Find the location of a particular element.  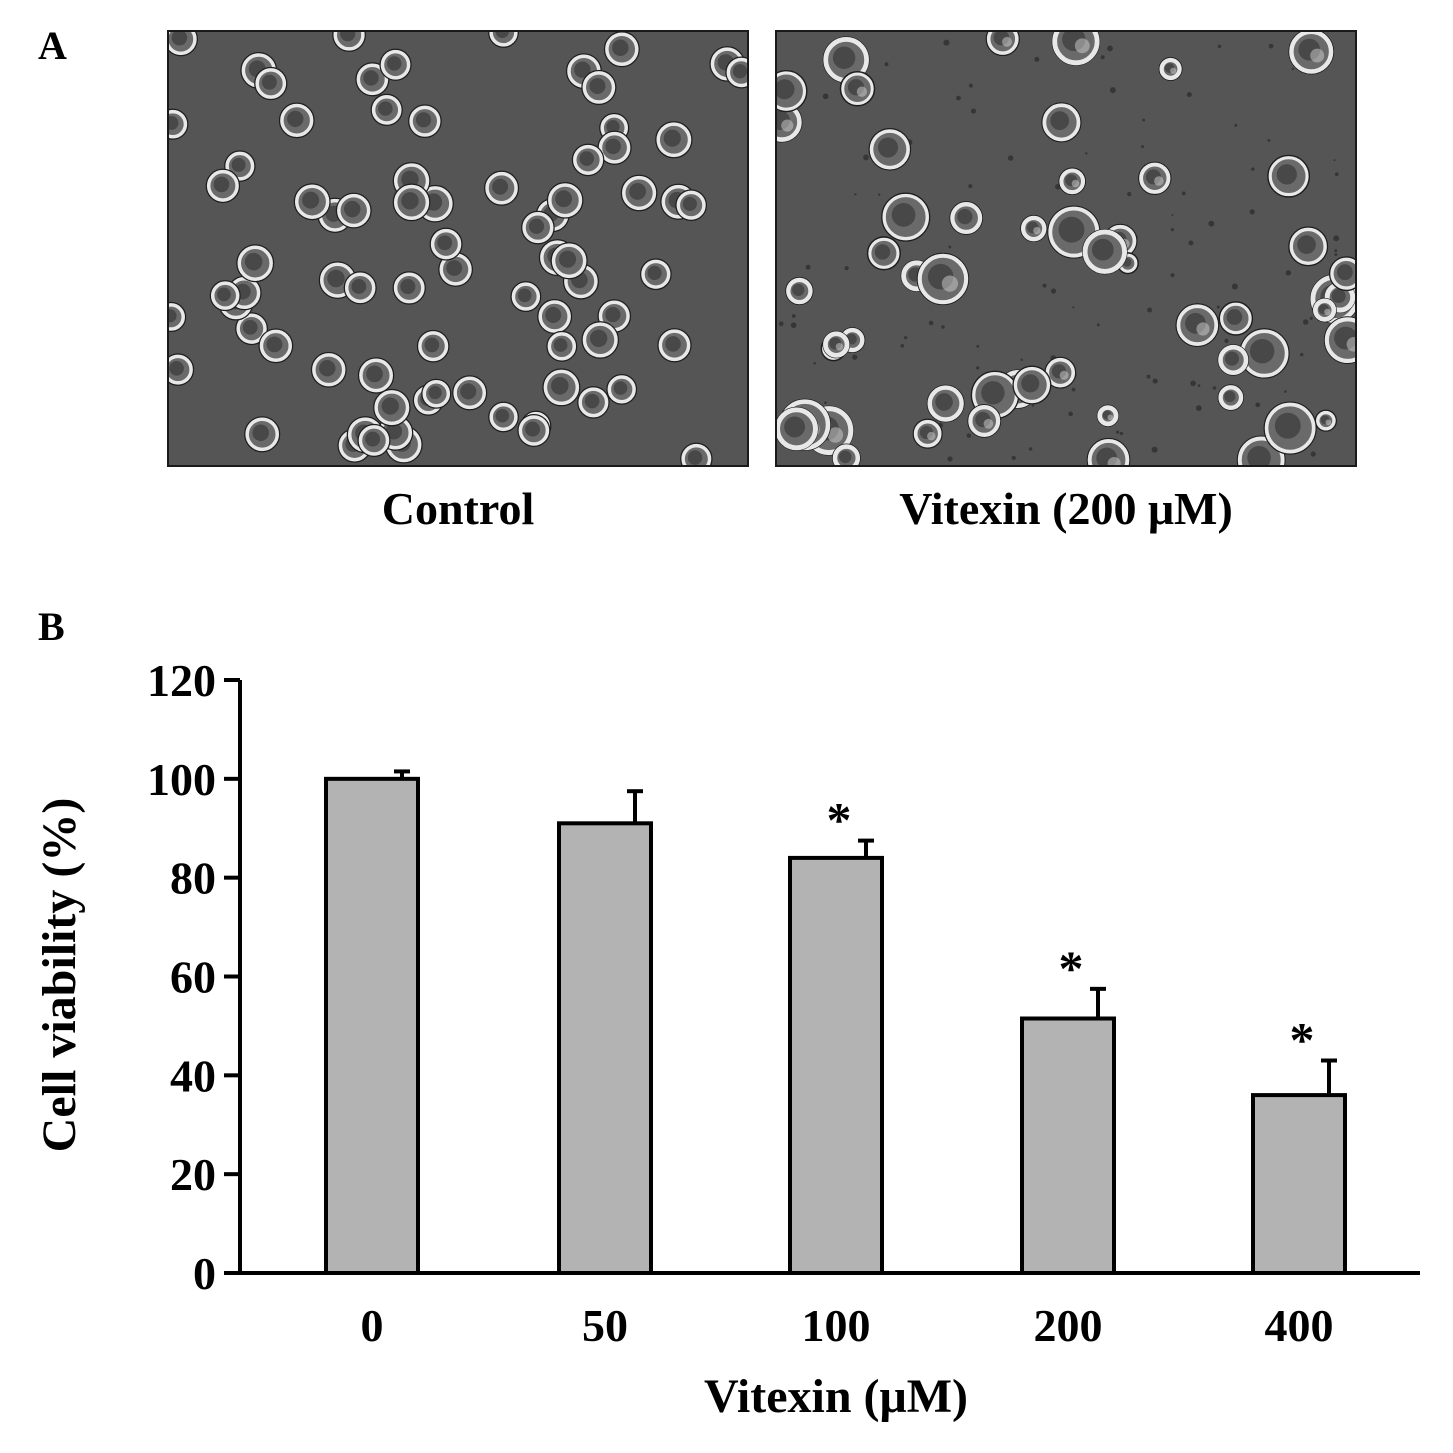

y-tick-label: 80 is located at coordinates (193, 878).